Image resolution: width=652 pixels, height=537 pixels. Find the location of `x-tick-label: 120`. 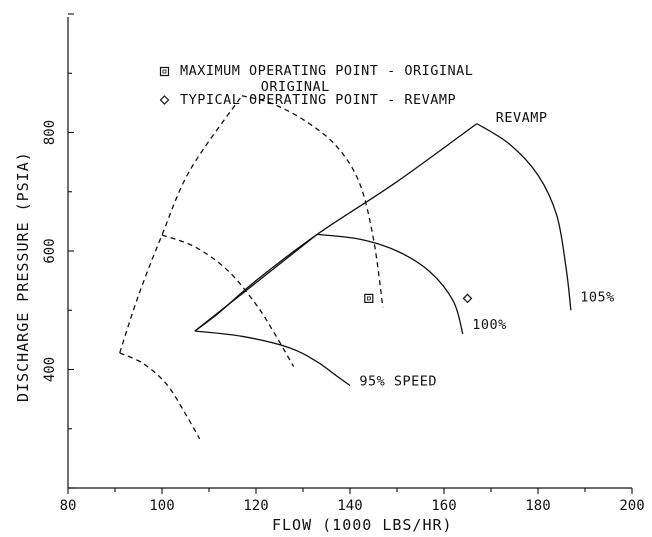

x-tick-label: 120 is located at coordinates (255, 506).